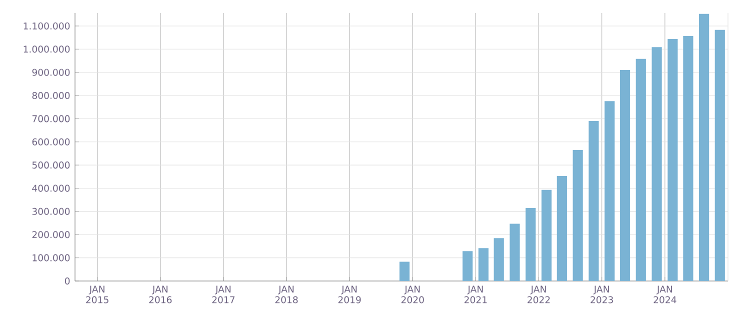 The width and height of the screenshot is (751, 313). What do you see at coordinates (160, 295) in the screenshot?
I see `x-tick-label: JAN 2016` at bounding box center [160, 295].